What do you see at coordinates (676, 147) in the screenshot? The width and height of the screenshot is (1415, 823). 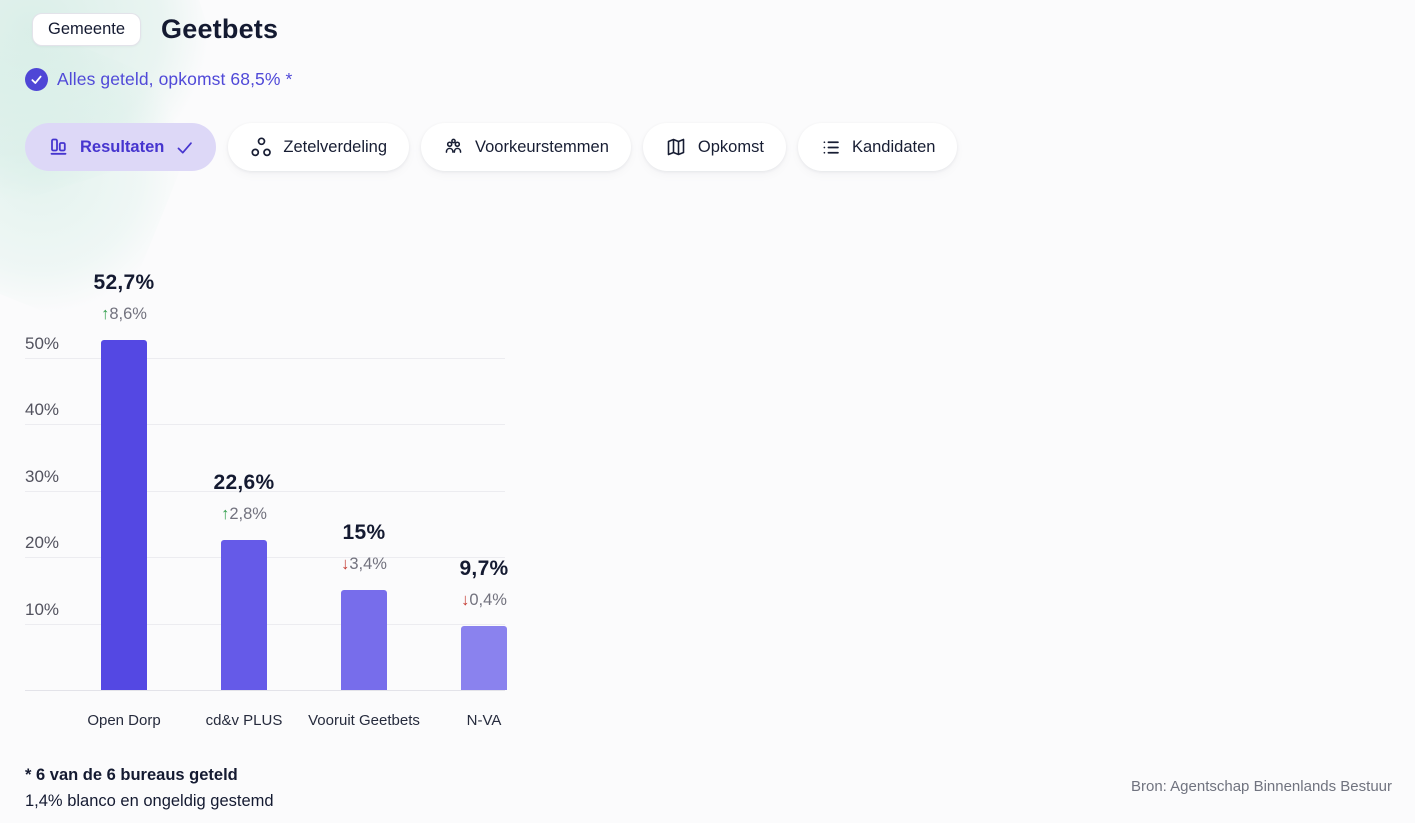 I see `map-icon` at bounding box center [676, 147].